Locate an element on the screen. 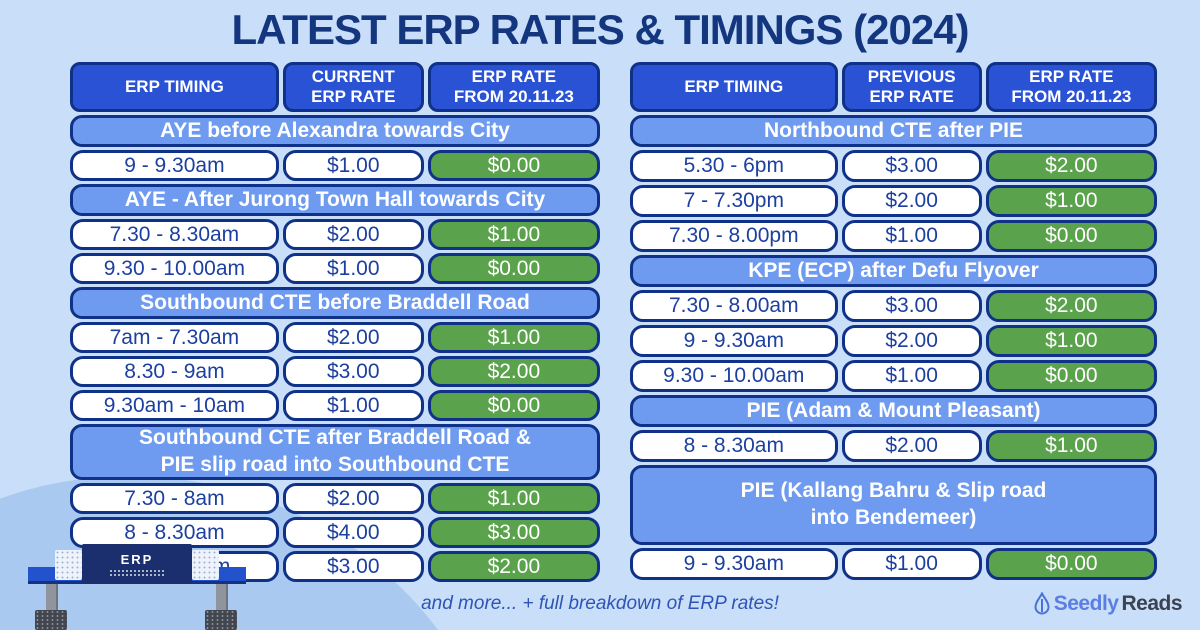  column-header: PREVIOUS ERP RATE is located at coordinates (911, 87).